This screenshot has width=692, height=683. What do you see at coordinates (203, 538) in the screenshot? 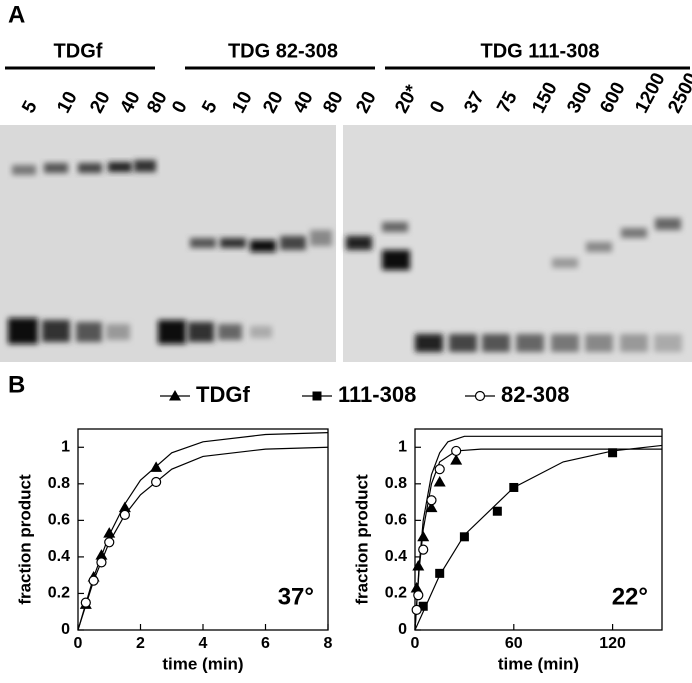
I see `fit-curve` at bounding box center [203, 538].